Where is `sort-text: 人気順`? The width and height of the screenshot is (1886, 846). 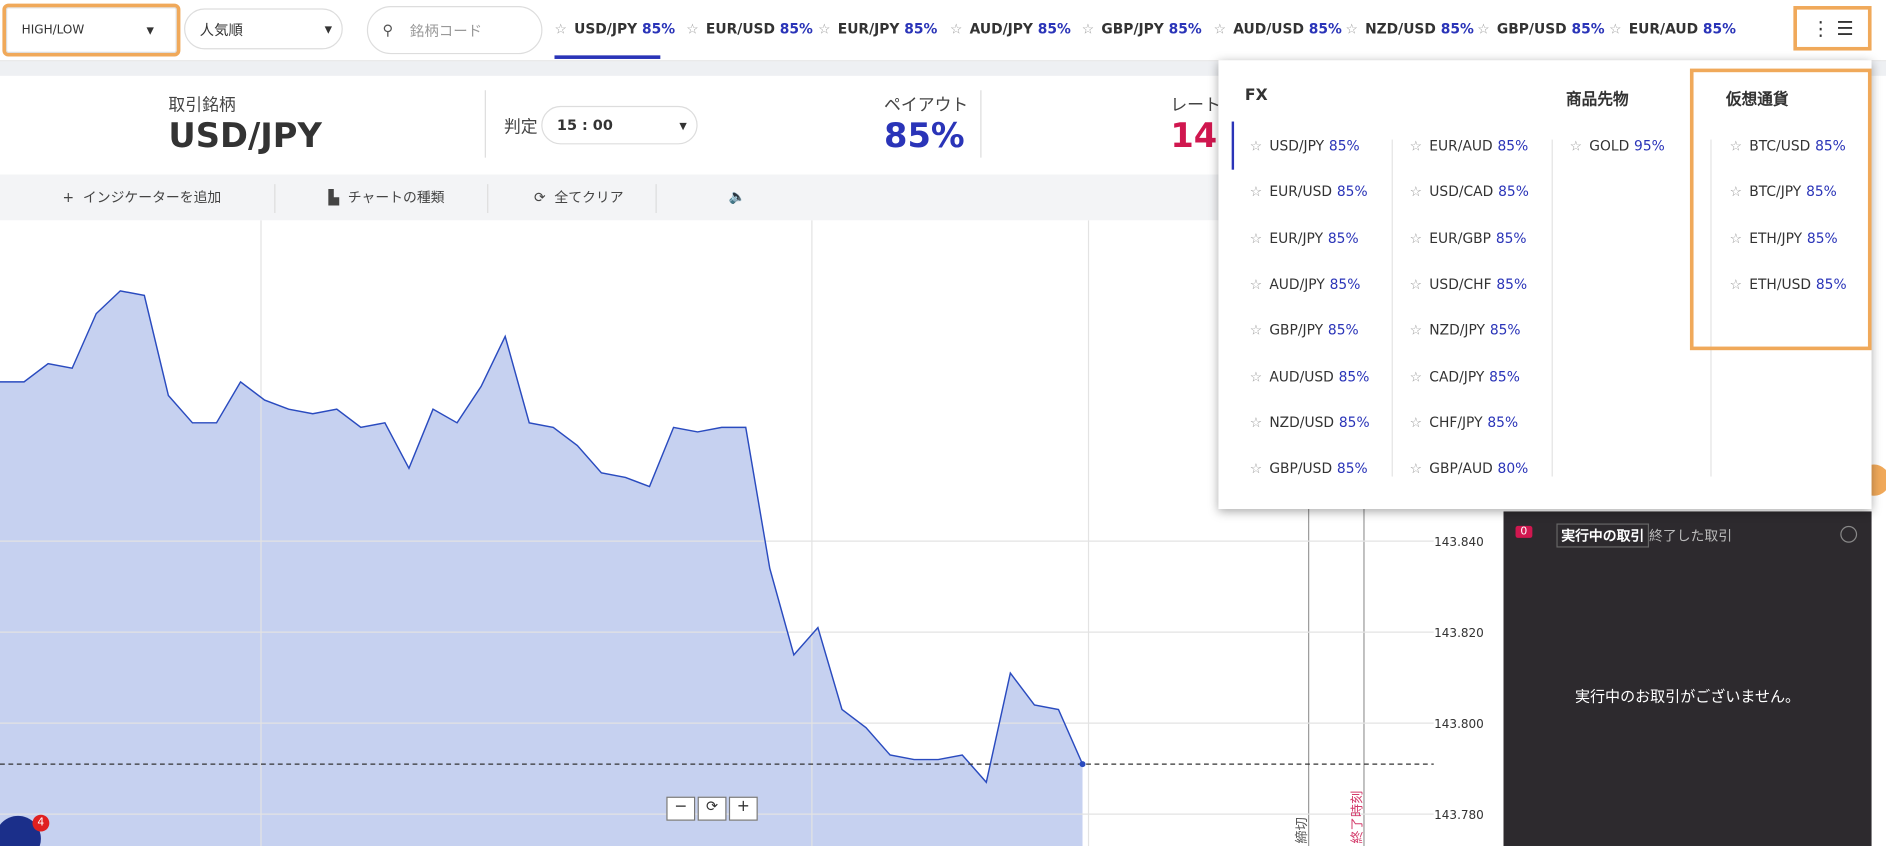 sort-text: 人気順 is located at coordinates (221, 29).